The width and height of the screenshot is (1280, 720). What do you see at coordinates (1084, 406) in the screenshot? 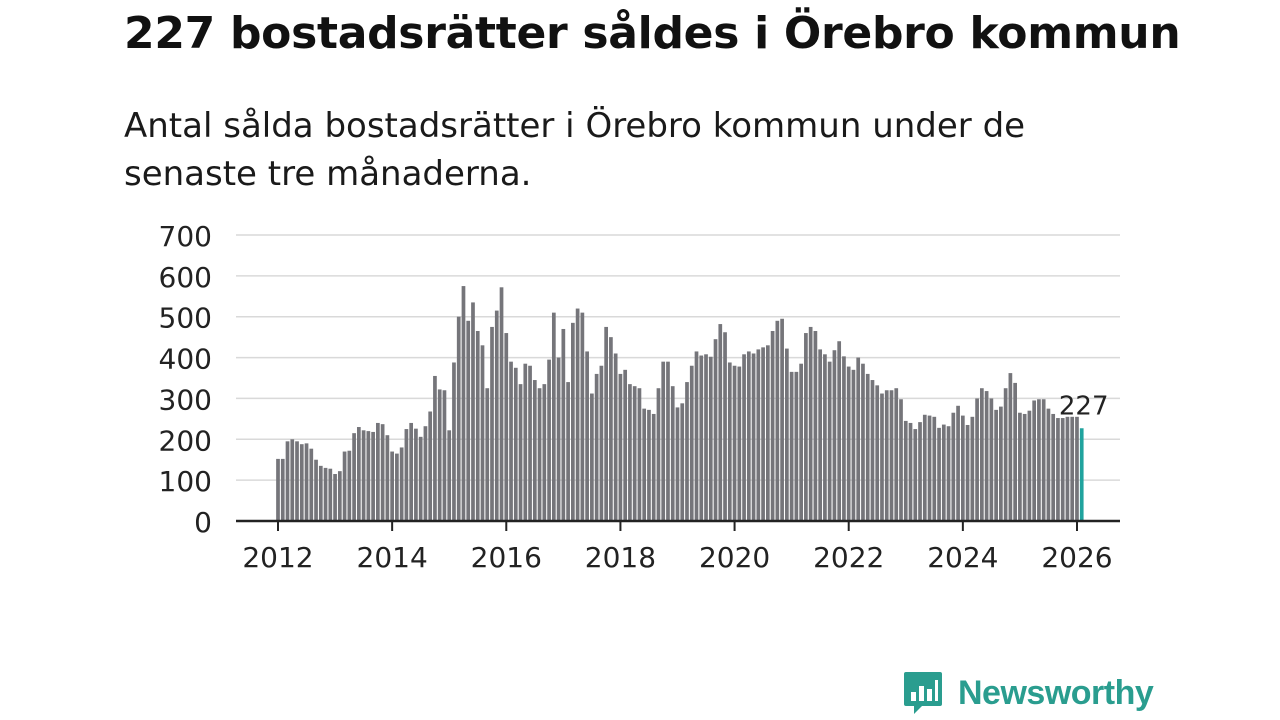
I see `last-value-label: 227` at bounding box center [1084, 406].